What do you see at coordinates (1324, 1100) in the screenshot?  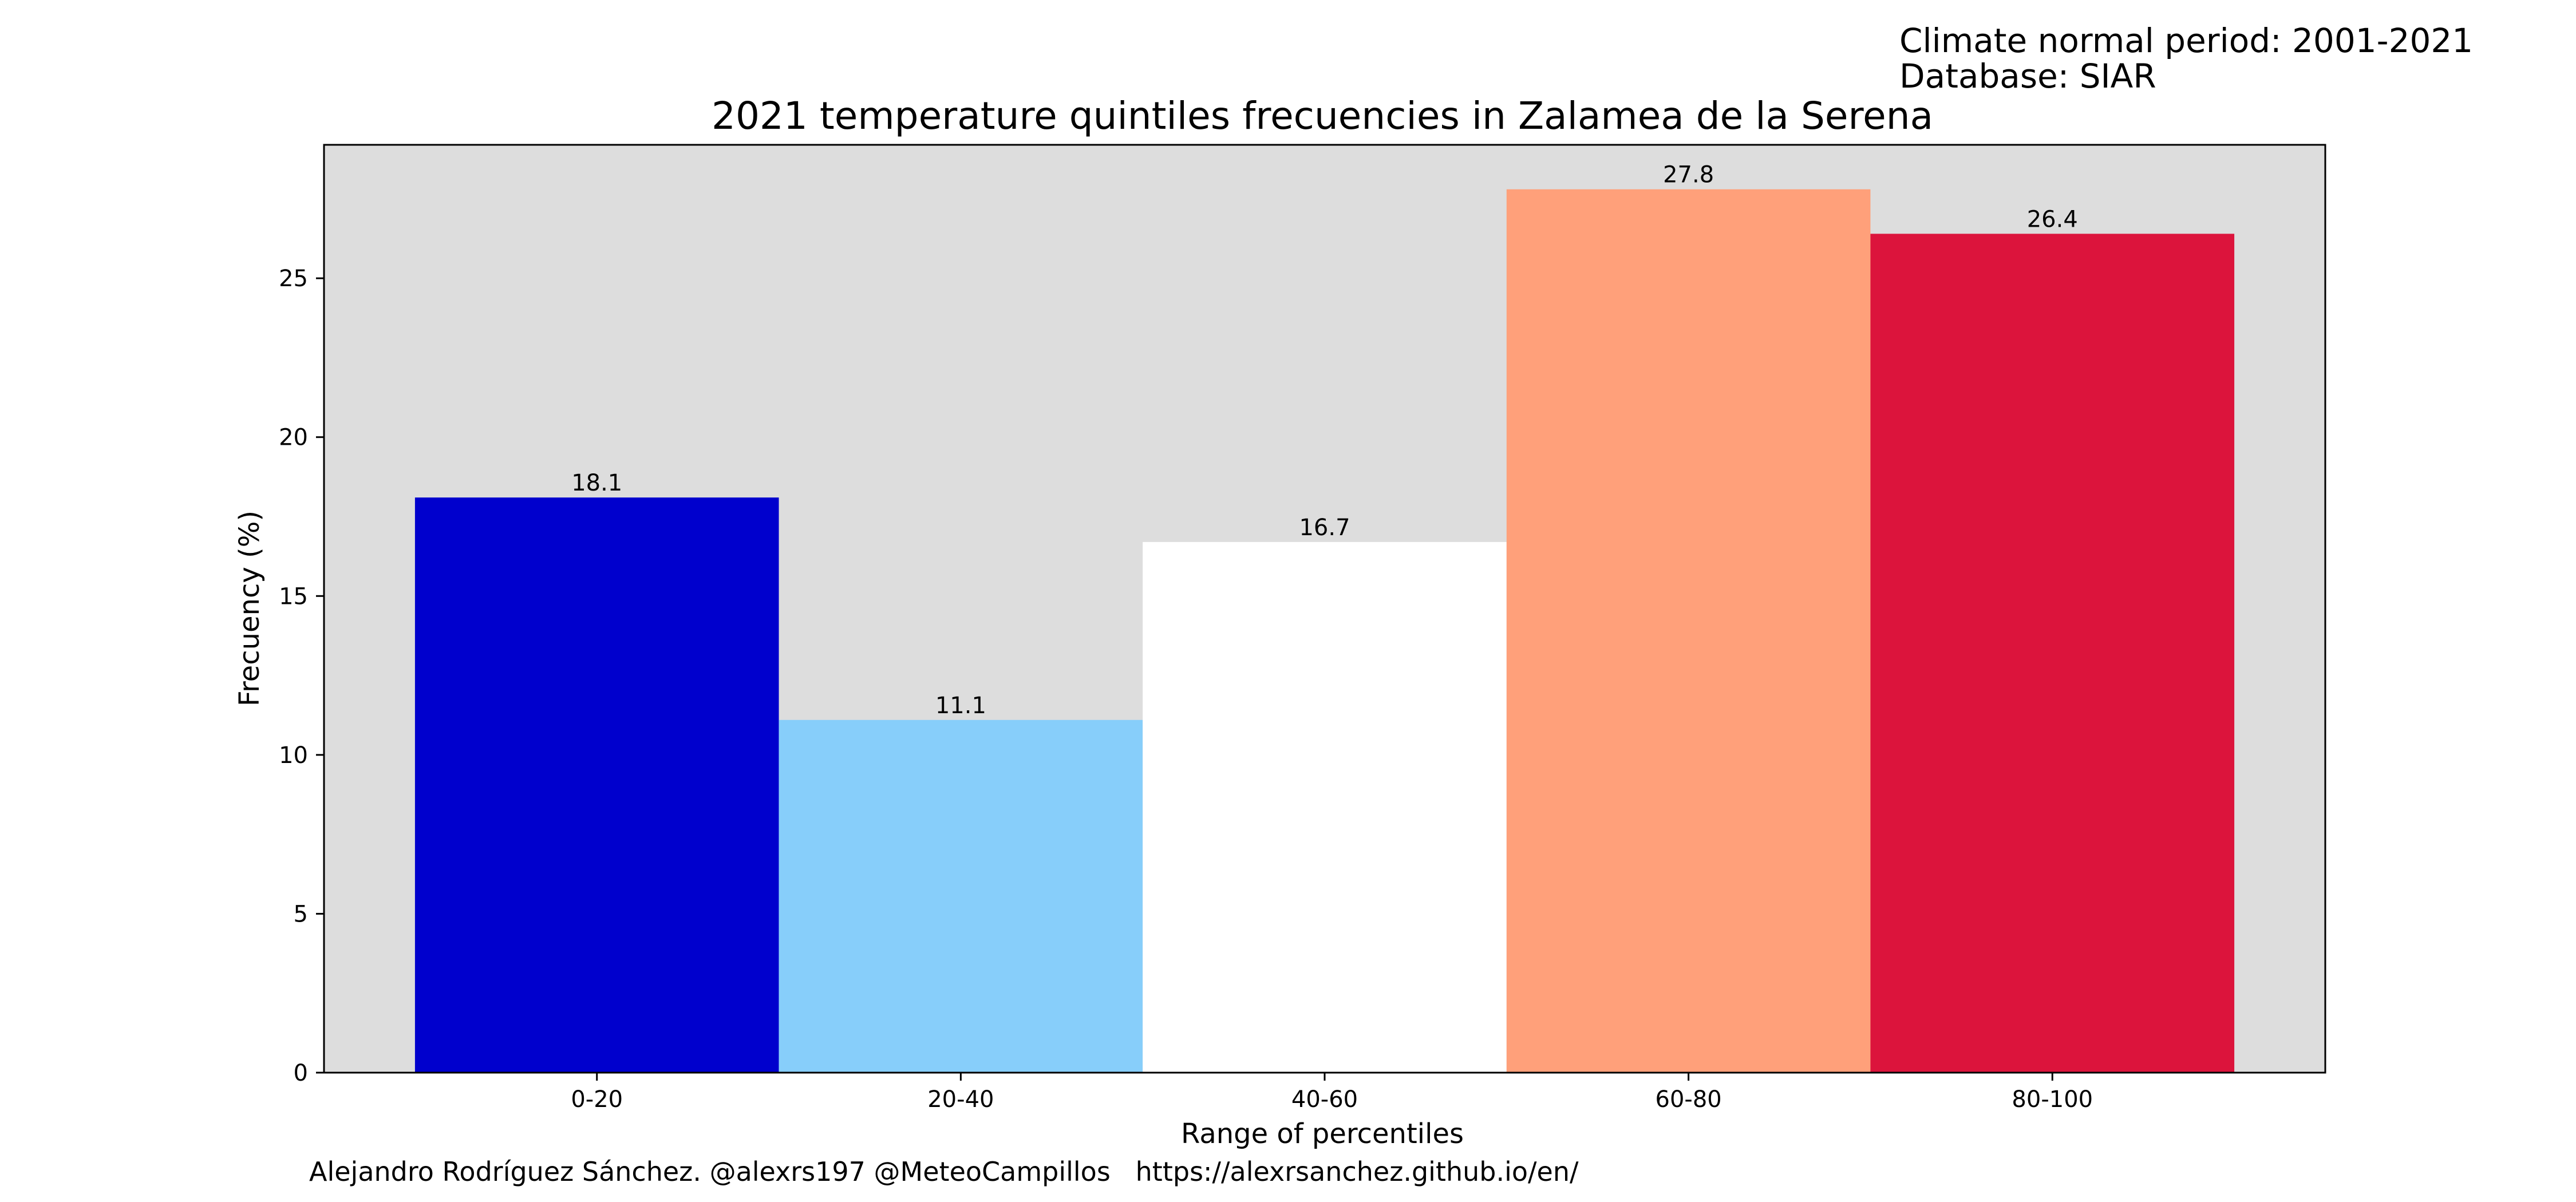 I see `x-tick-label: 40-60` at bounding box center [1324, 1100].